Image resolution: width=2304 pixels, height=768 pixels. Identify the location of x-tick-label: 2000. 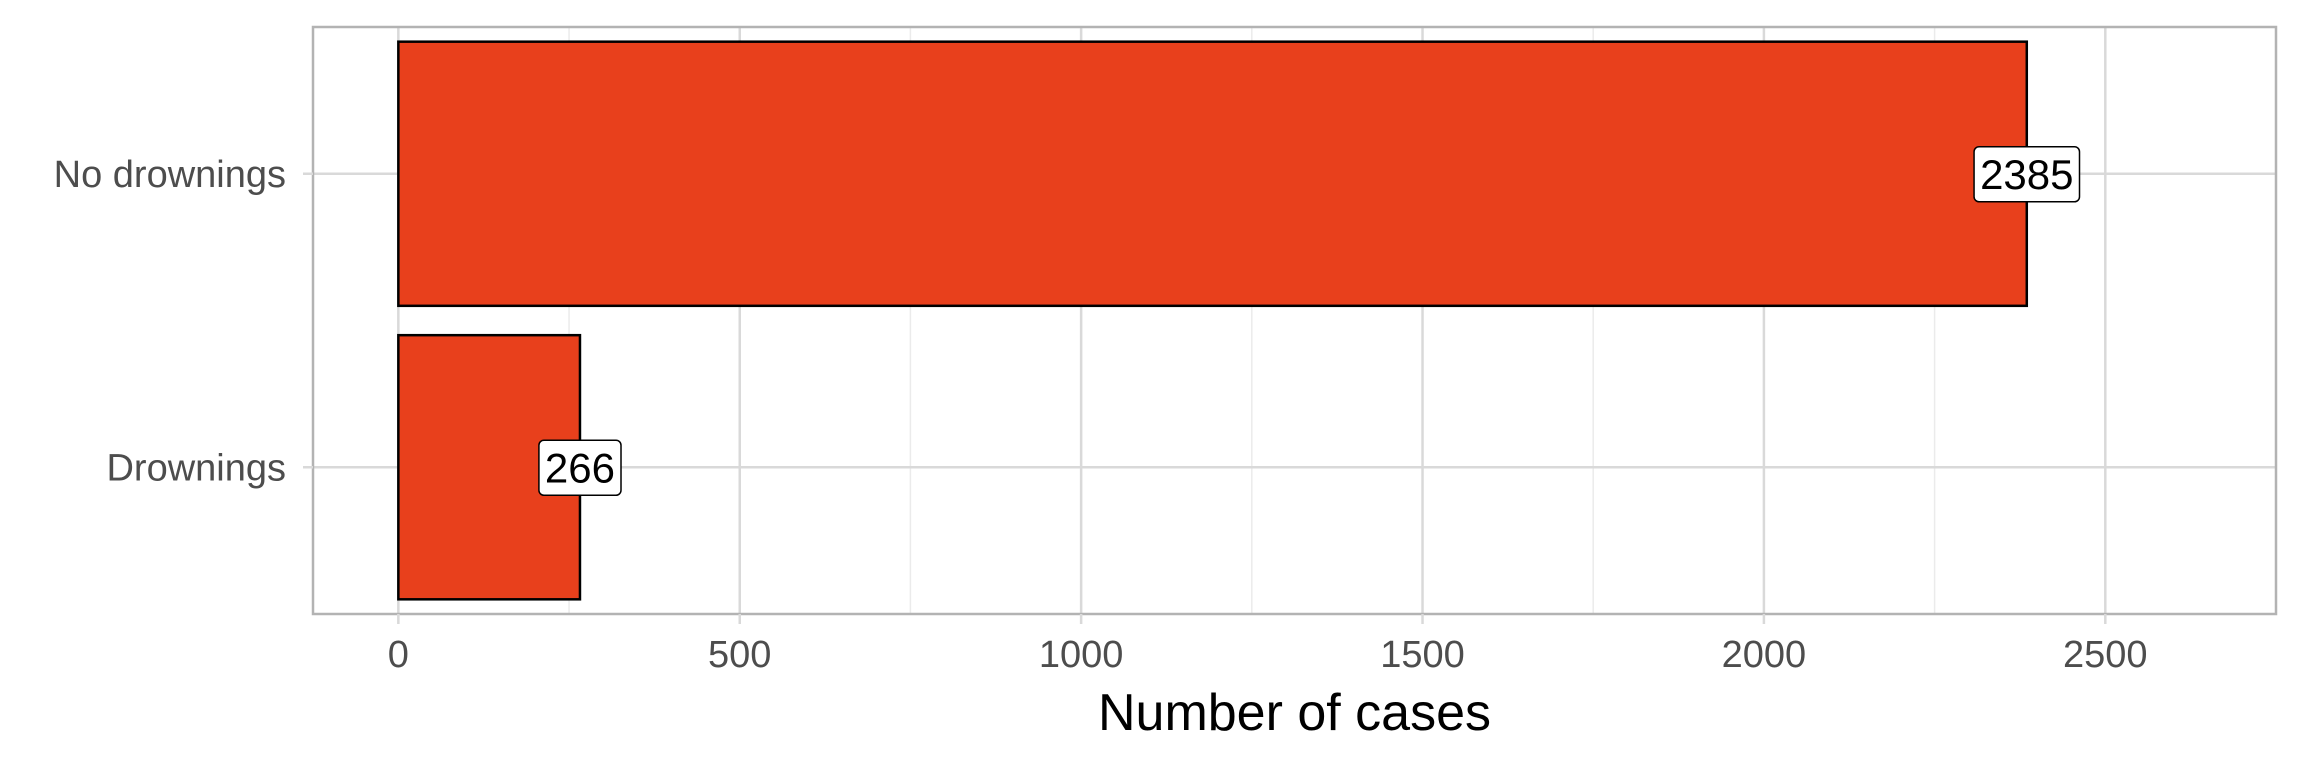
(1764, 655).